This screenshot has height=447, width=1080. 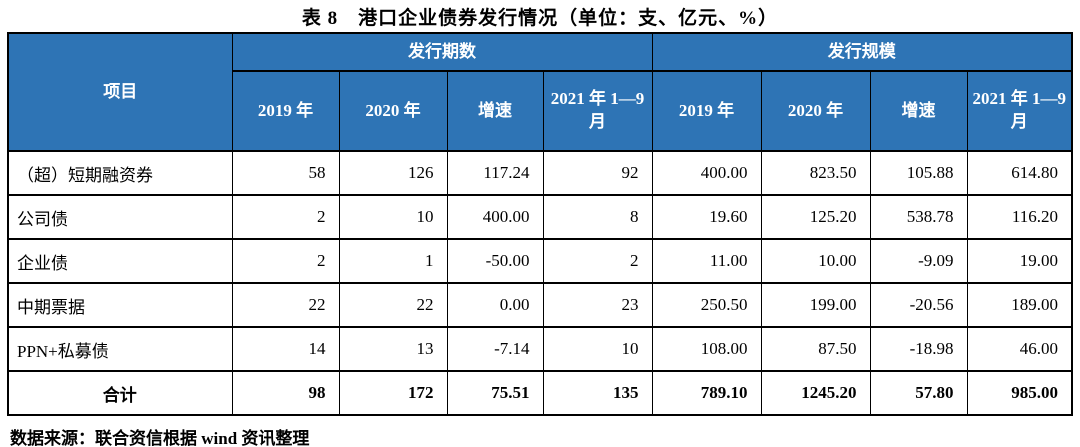 What do you see at coordinates (393, 173) in the screenshot?
I see `value-cell: 126` at bounding box center [393, 173].